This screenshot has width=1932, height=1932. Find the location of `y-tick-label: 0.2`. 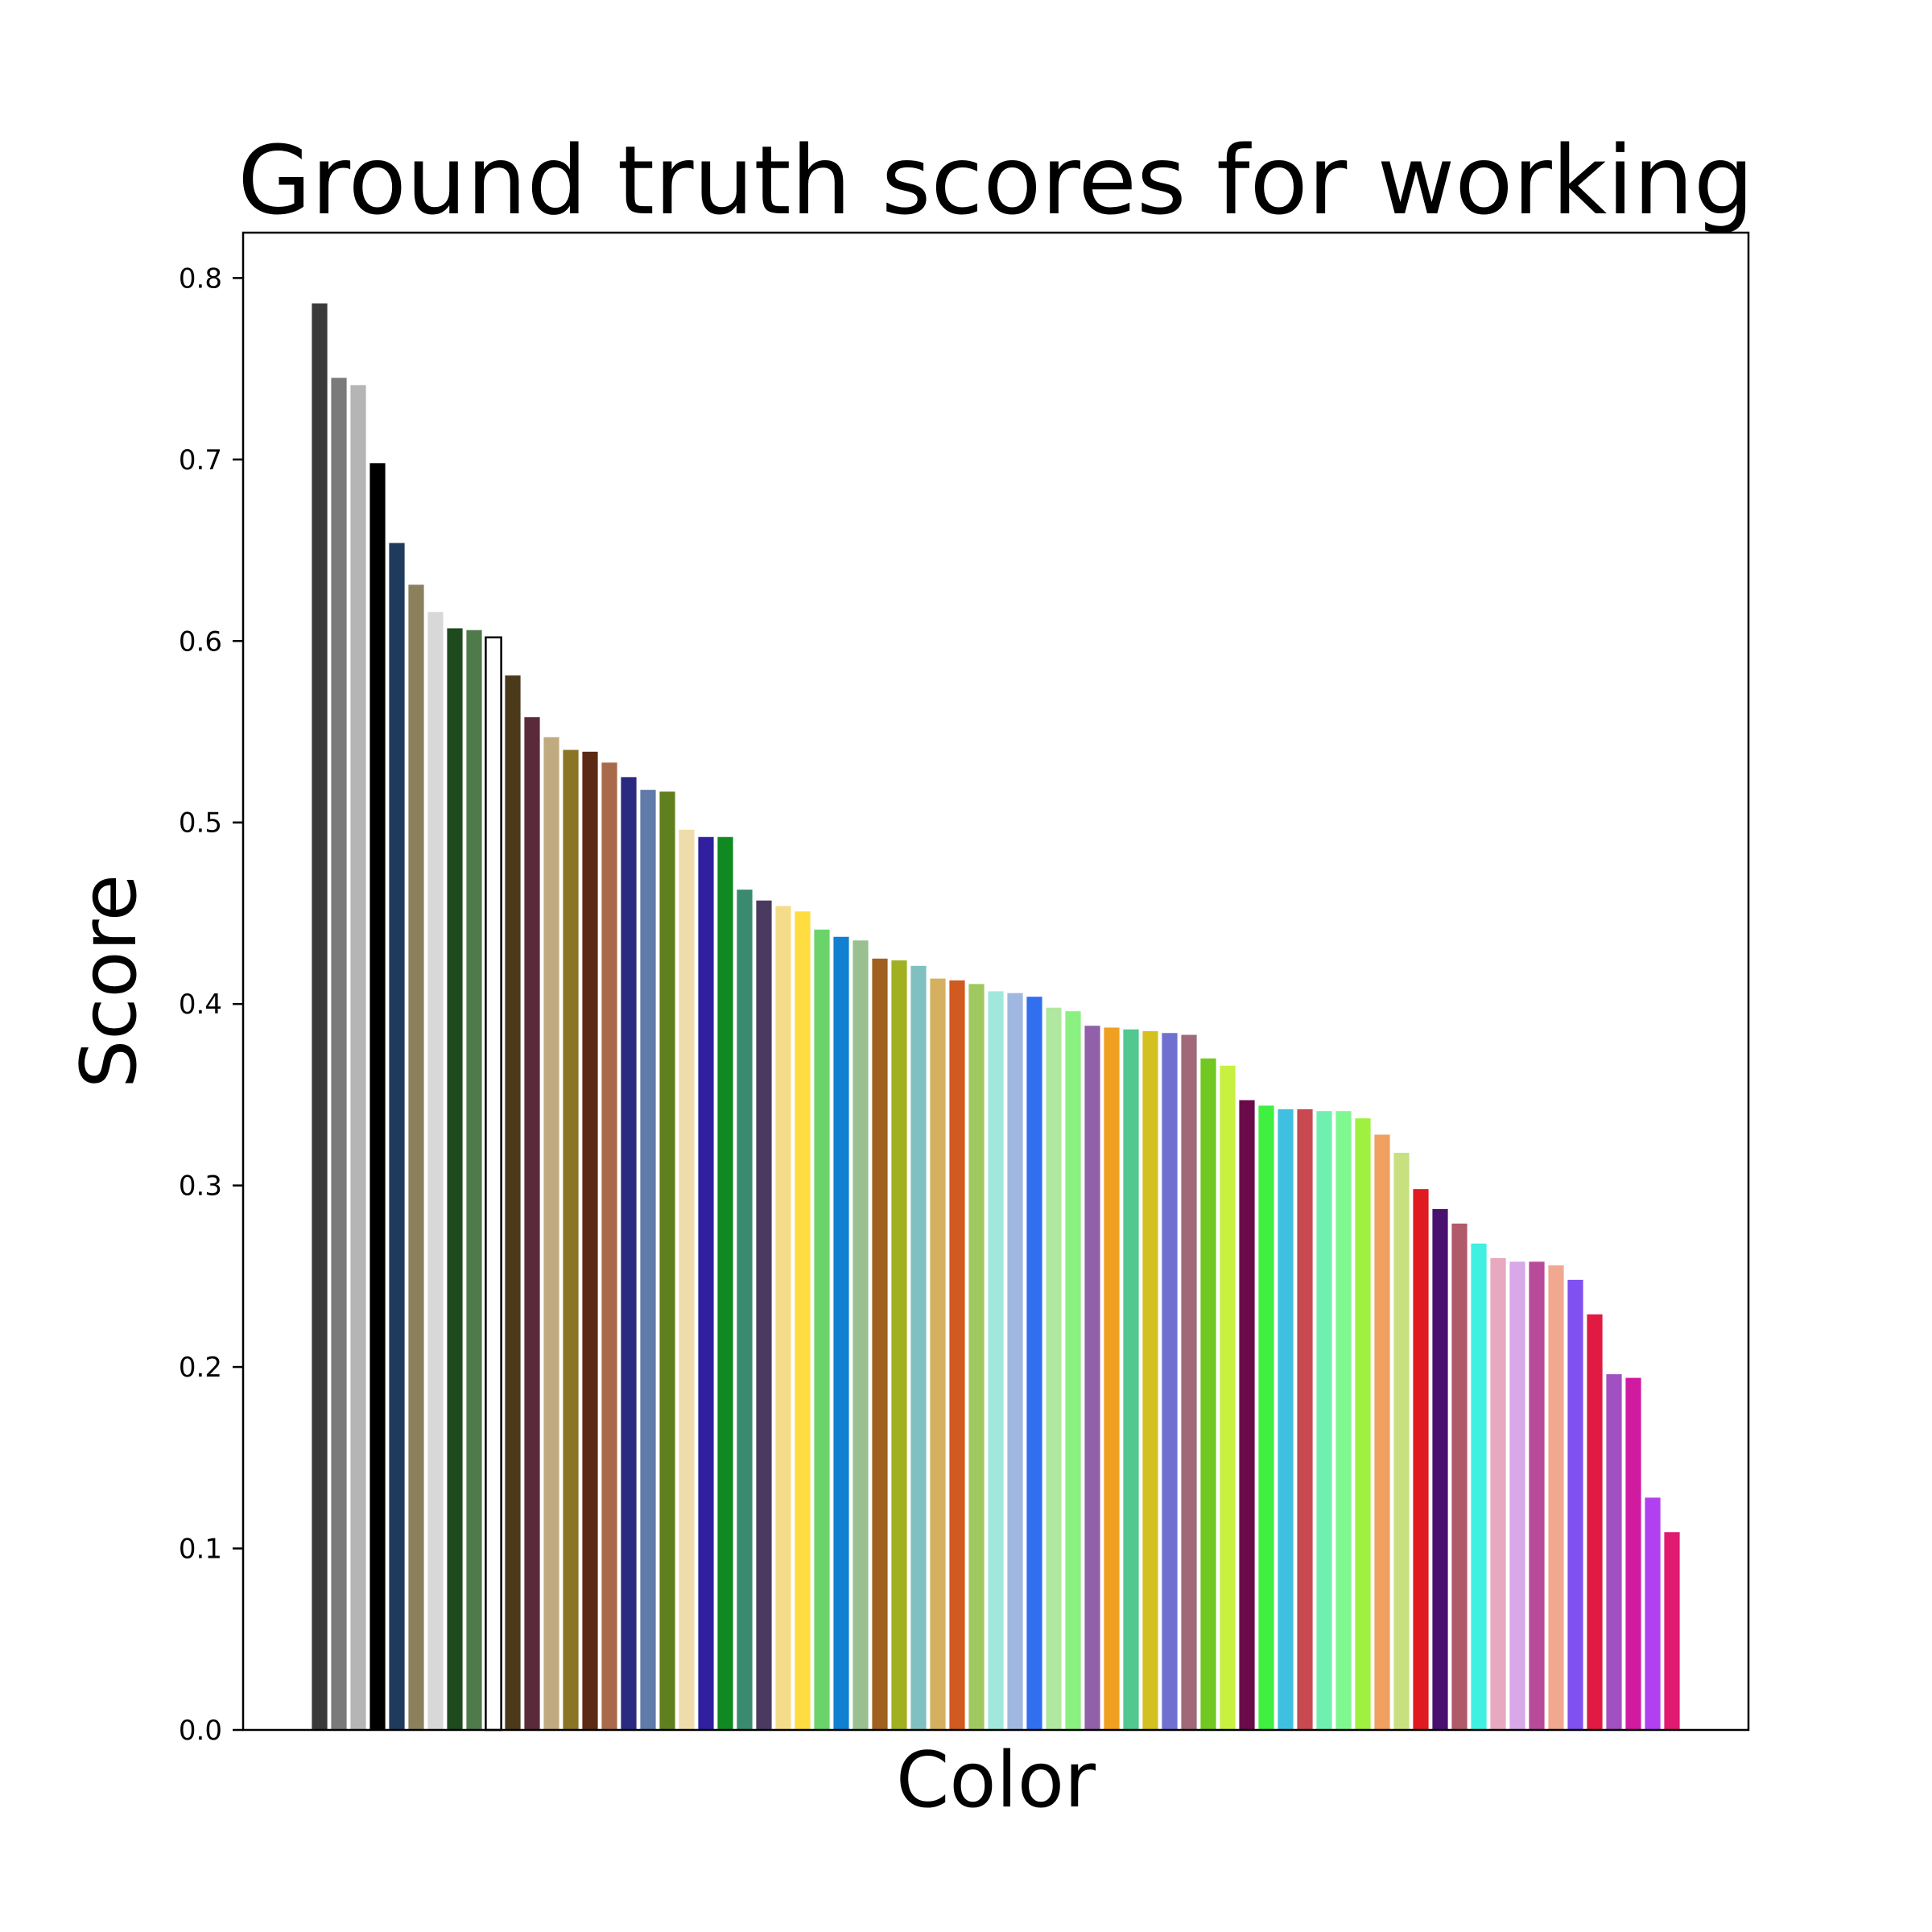

y-tick-label: 0.2 is located at coordinates (200, 1368).